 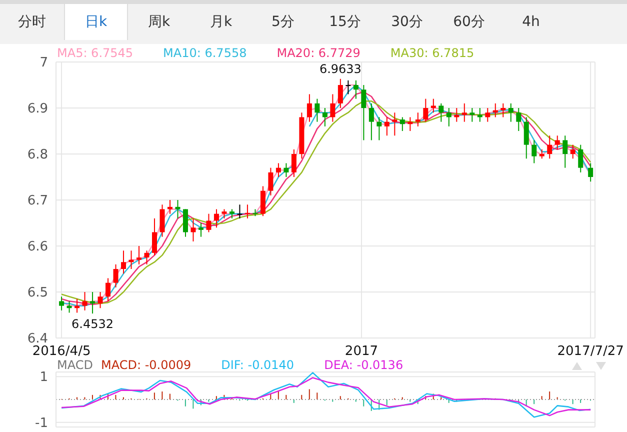 What do you see at coordinates (159, 22) in the screenshot?
I see `text: 周k` at bounding box center [159, 22].